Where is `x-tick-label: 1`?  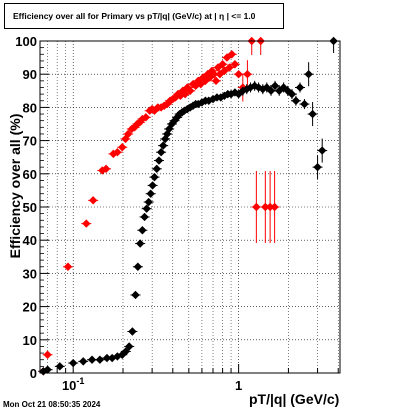
x-tick-label: 1 is located at coordinates (238, 385).